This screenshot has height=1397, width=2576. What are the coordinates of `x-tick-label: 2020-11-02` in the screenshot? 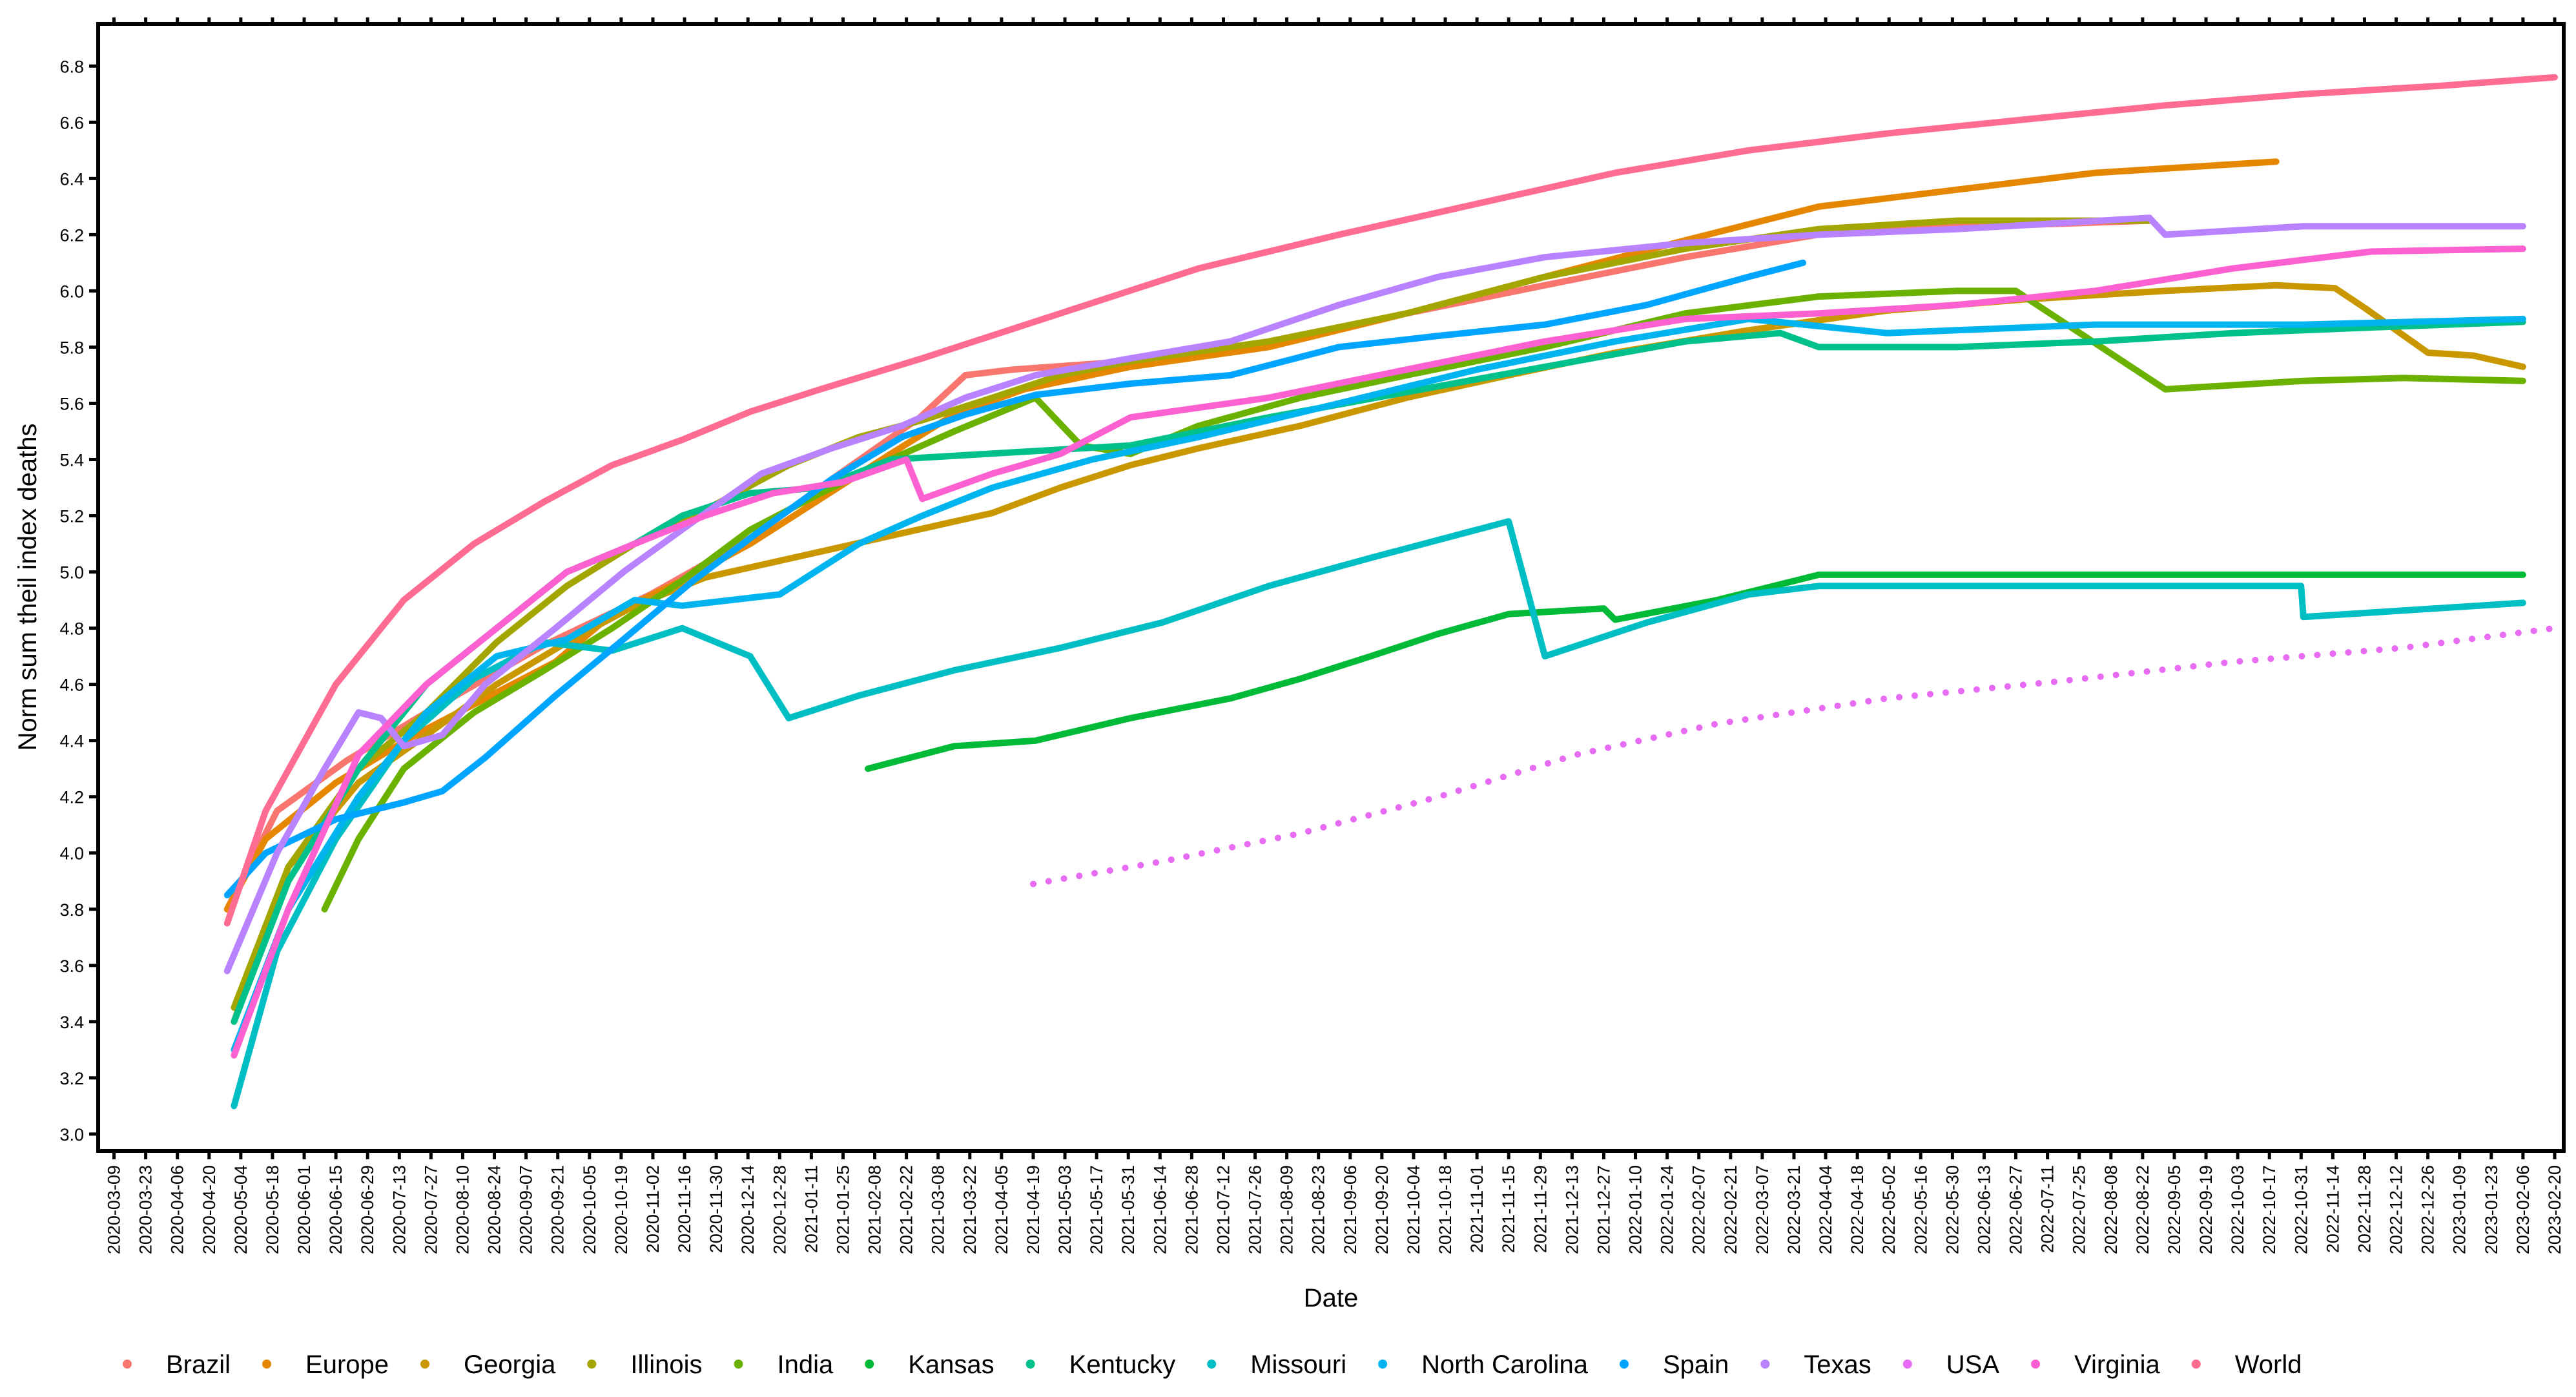 It's located at (653, 1209).